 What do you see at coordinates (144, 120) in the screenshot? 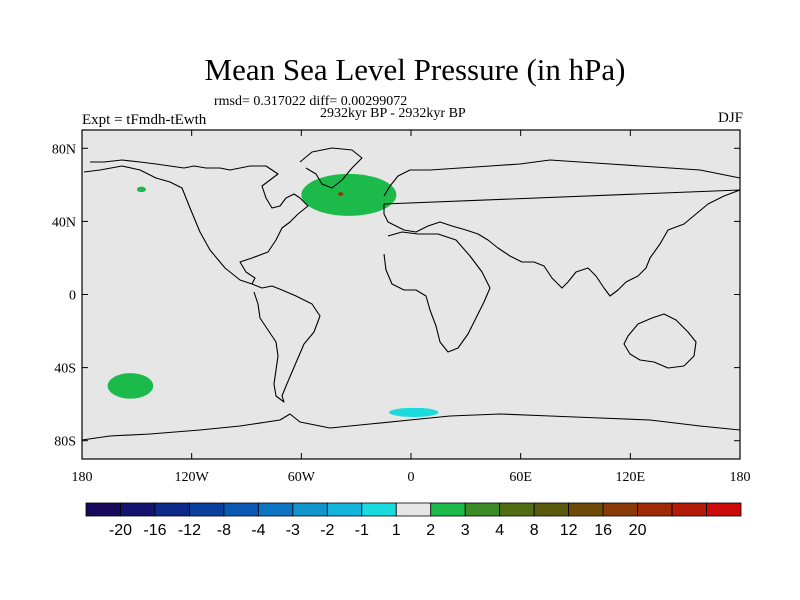
I see `experiment-label: Expt = tFmdh-tEwth` at bounding box center [144, 120].